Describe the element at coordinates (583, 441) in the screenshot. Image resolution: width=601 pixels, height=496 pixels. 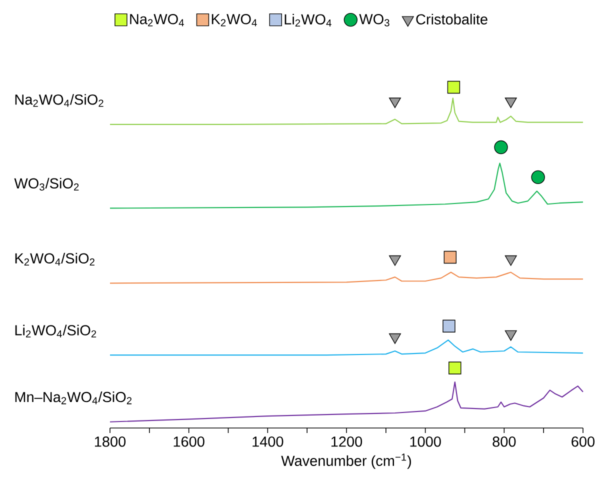
I see `x-tick-label: 600` at that location.